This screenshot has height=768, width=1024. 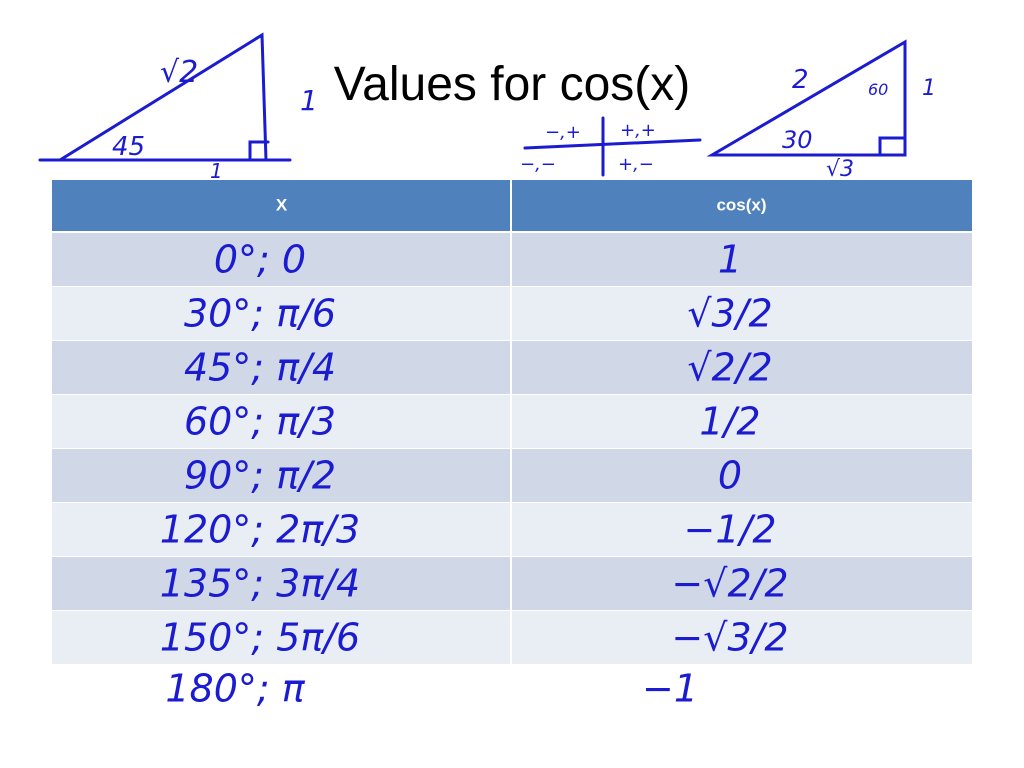 What do you see at coordinates (878, 89) in the screenshot?
I see `triangle-label: 60` at bounding box center [878, 89].